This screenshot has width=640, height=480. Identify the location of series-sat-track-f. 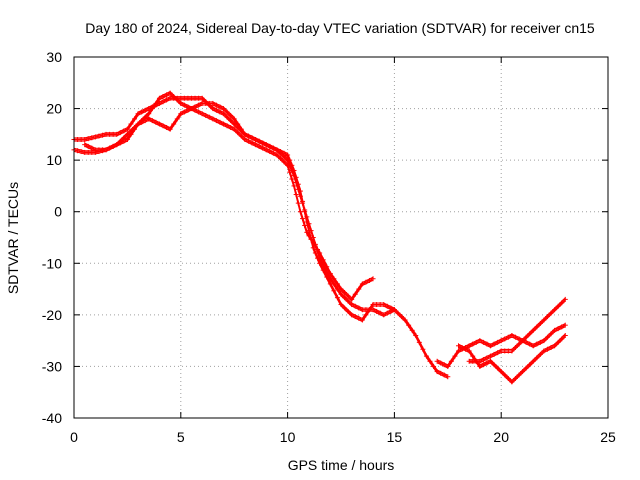
(511, 358).